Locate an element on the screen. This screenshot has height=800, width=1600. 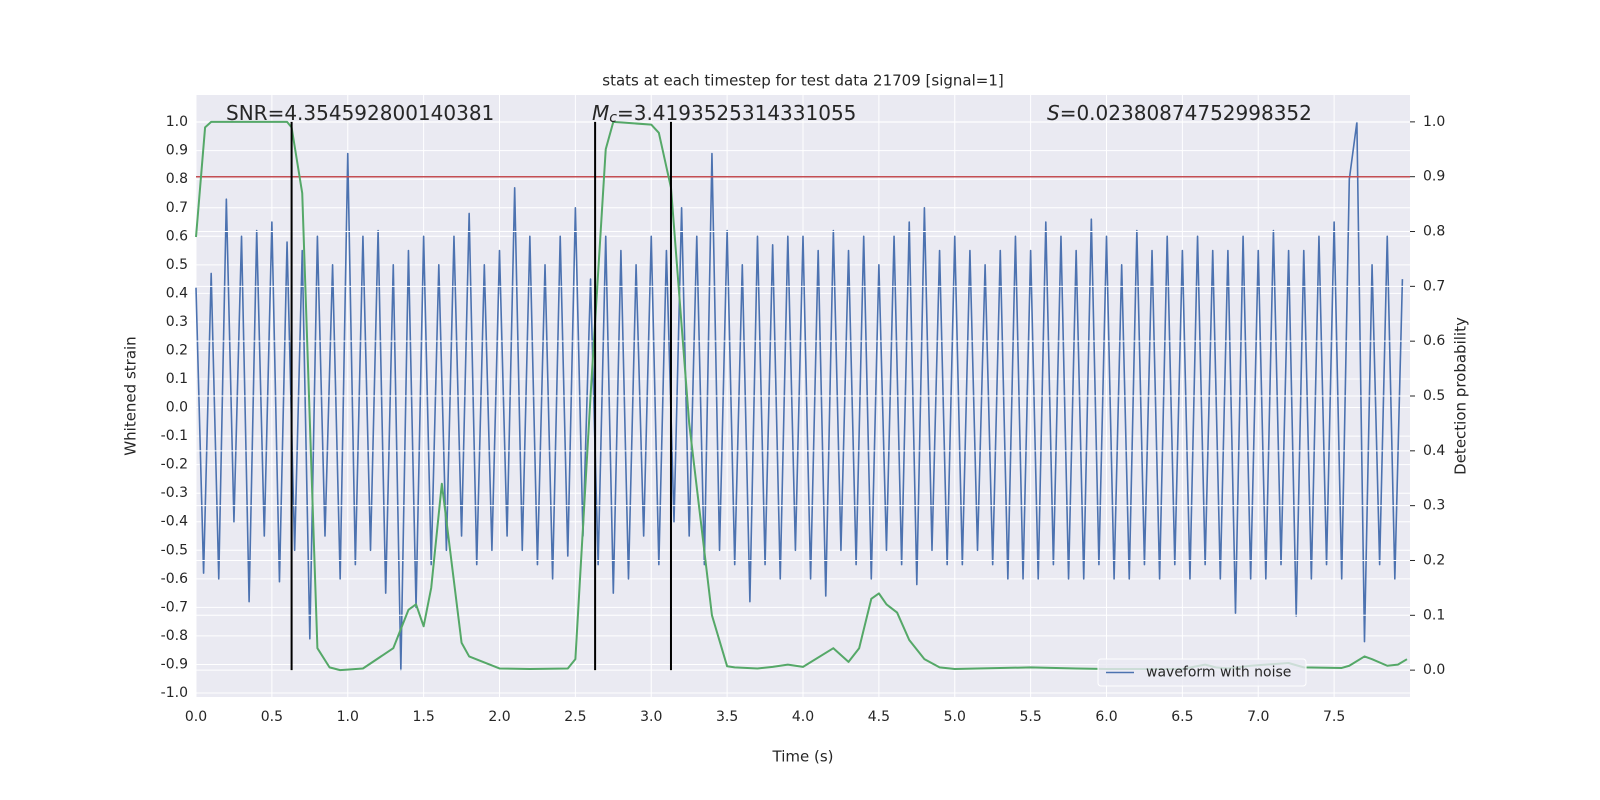
x-tick-label: 4.0 is located at coordinates (803, 717).